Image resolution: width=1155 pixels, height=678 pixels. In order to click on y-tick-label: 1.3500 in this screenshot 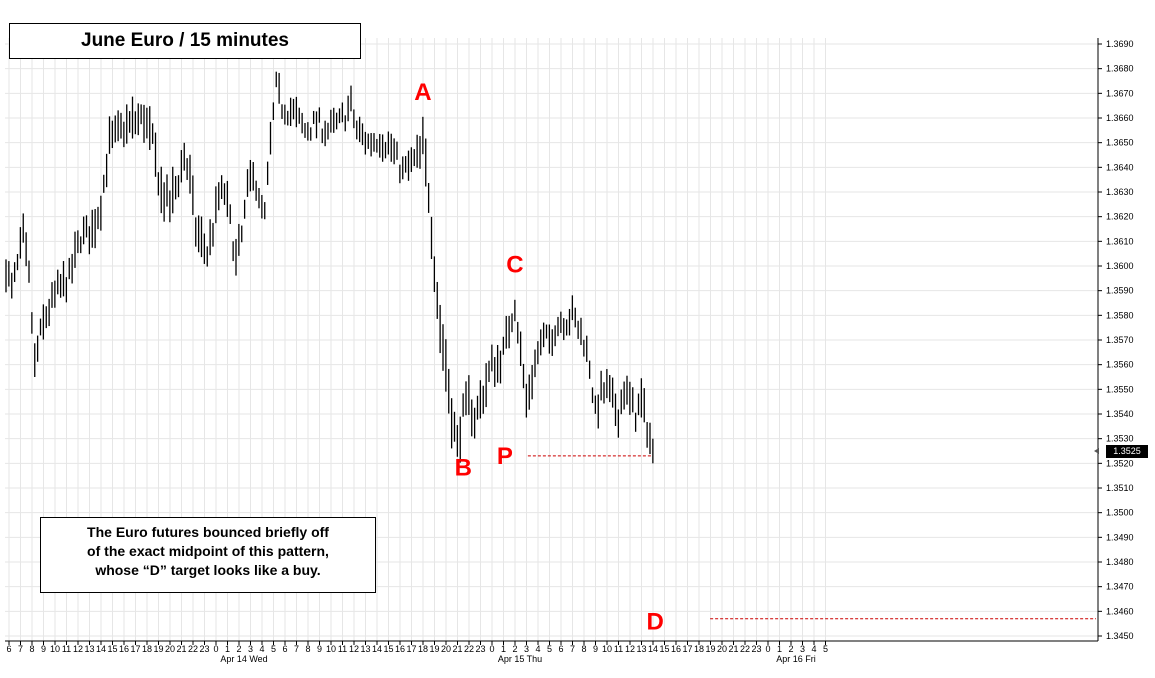, I will do `click(1120, 513)`.